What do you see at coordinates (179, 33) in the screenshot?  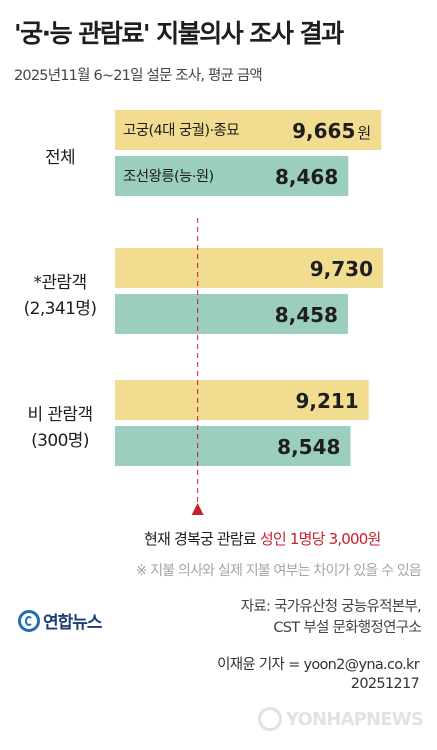 I see `page-title: '궁·능 관람료' 지불의사 조사 결과` at bounding box center [179, 33].